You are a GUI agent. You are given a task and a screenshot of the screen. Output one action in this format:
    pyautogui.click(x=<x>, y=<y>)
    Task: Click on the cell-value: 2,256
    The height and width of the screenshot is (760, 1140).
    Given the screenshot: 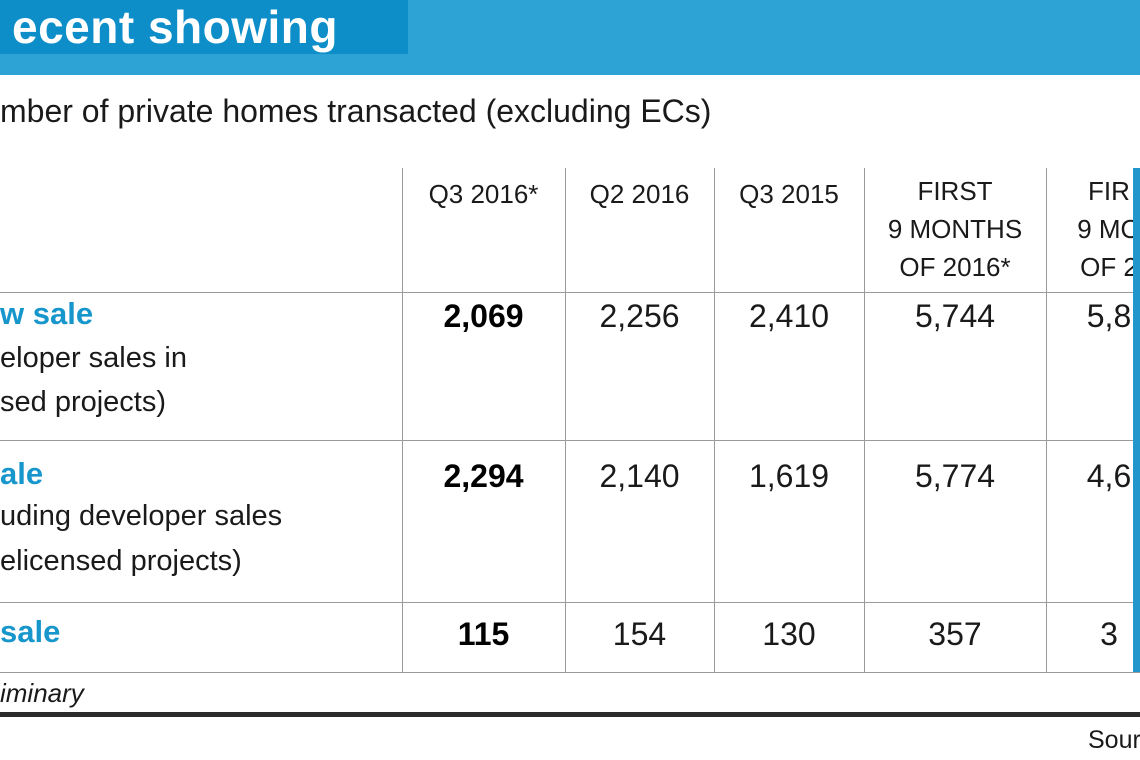 What is the action you would take?
    pyautogui.click(x=639, y=316)
    